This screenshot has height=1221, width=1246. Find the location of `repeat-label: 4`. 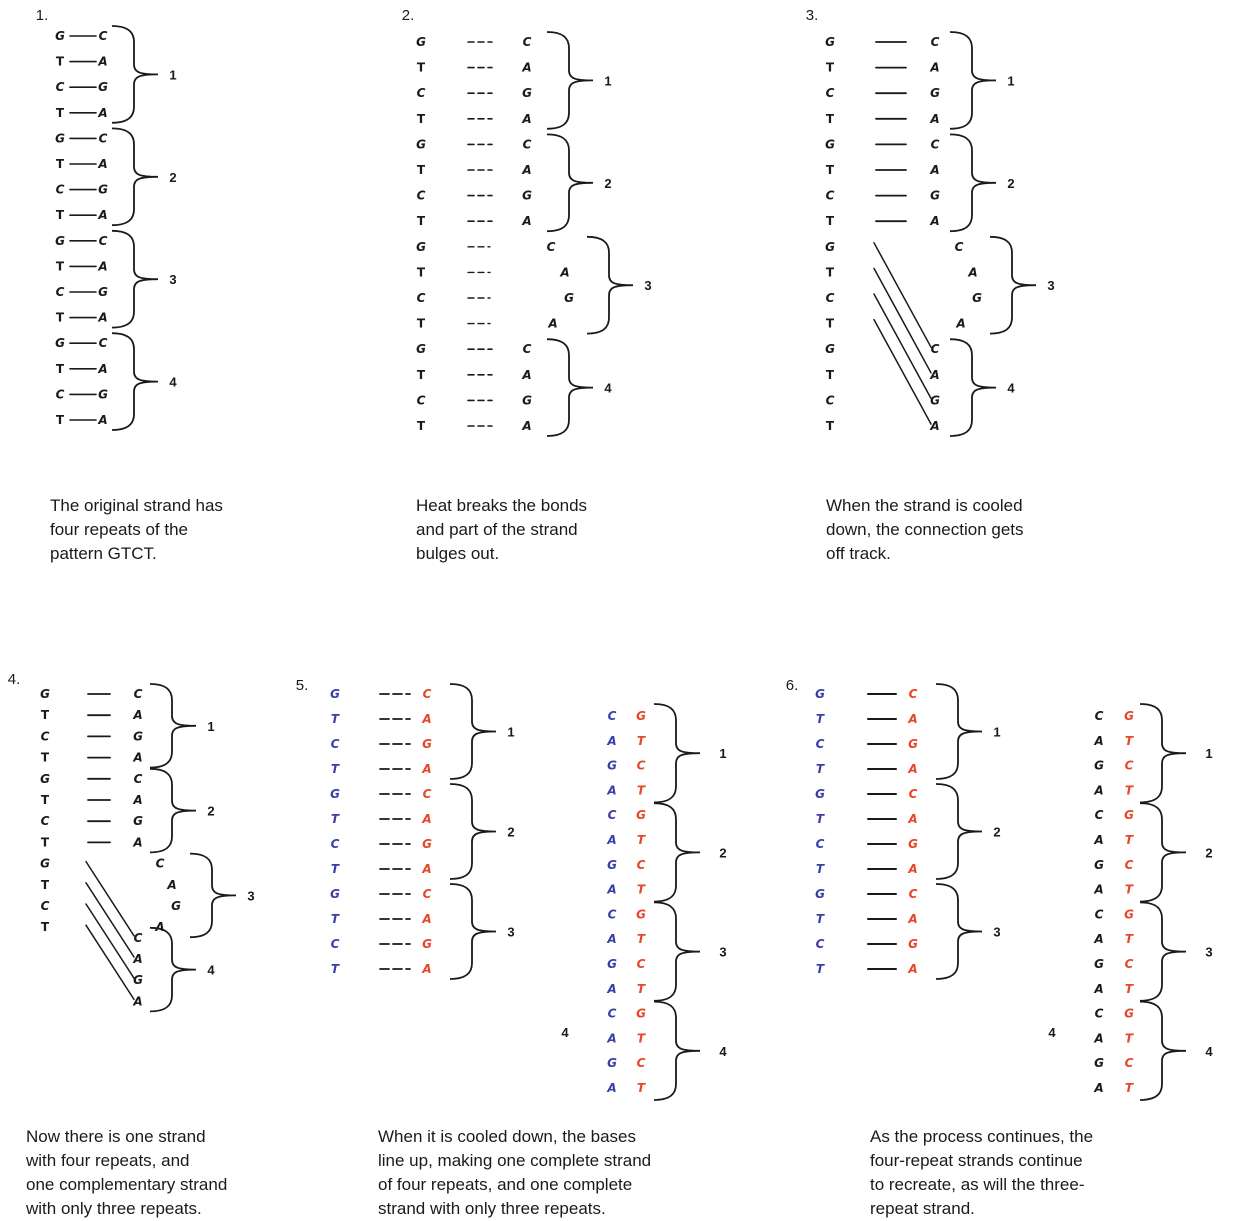

repeat-label: 4 is located at coordinates (211, 970).